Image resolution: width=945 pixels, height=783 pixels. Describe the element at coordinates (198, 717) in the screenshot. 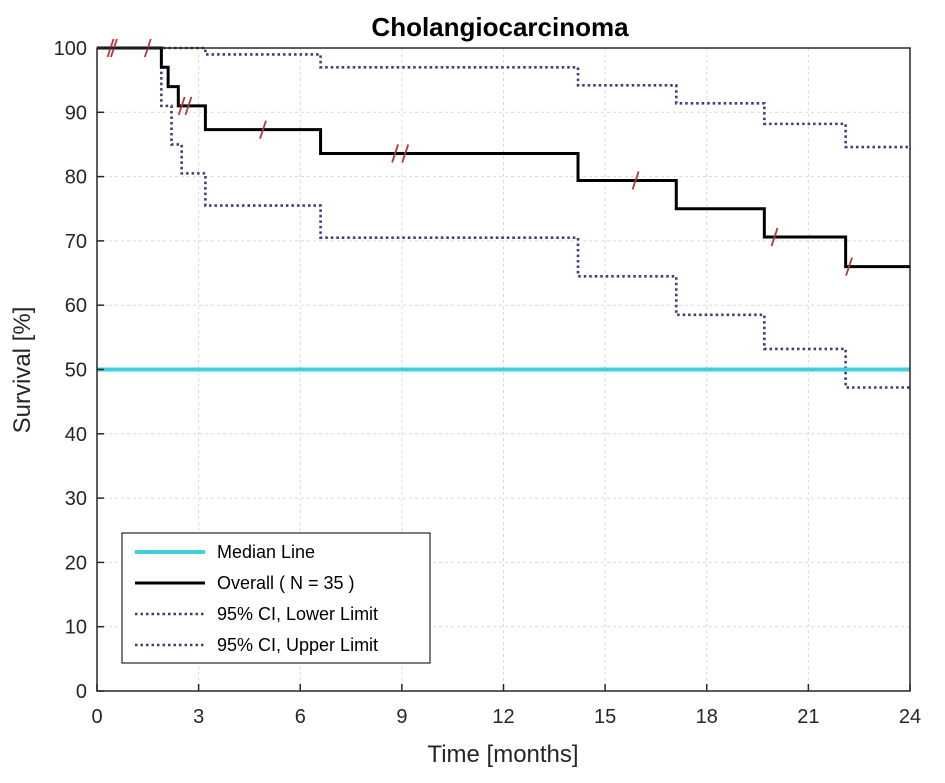

I see `x-tick-label: 3` at that location.